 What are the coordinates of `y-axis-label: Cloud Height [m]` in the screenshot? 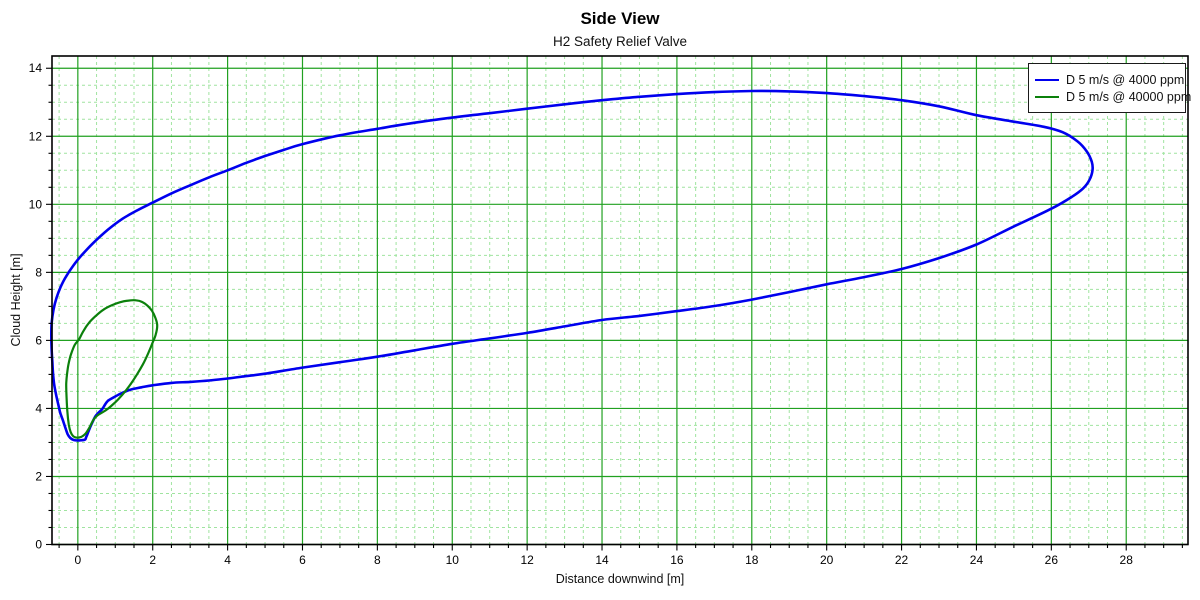 It's located at (16, 300).